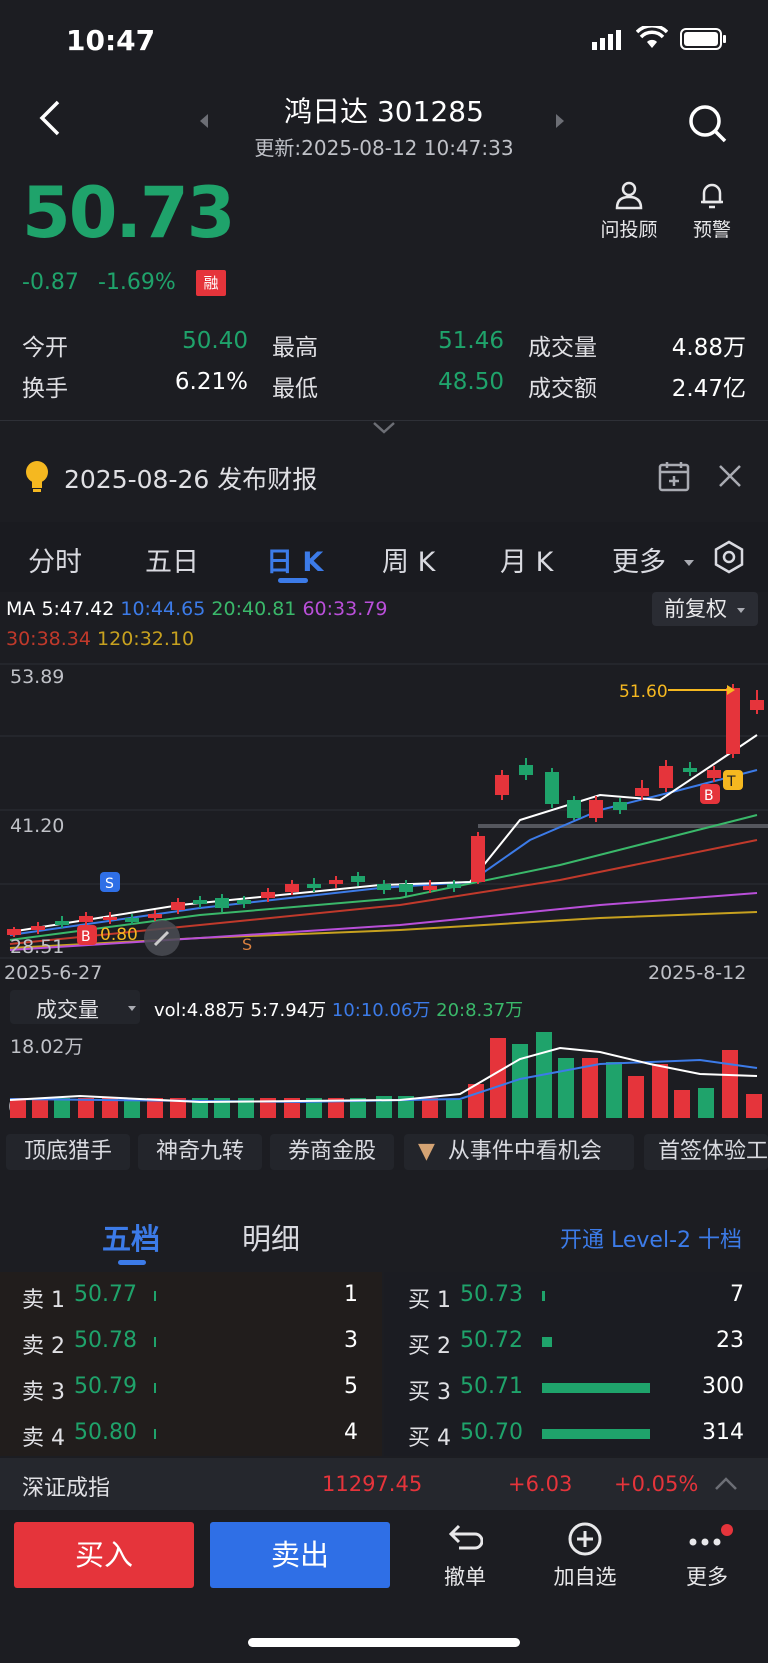  Describe the element at coordinates (429, 1392) in the screenshot. I see `buy-level-label: 买 3` at that location.